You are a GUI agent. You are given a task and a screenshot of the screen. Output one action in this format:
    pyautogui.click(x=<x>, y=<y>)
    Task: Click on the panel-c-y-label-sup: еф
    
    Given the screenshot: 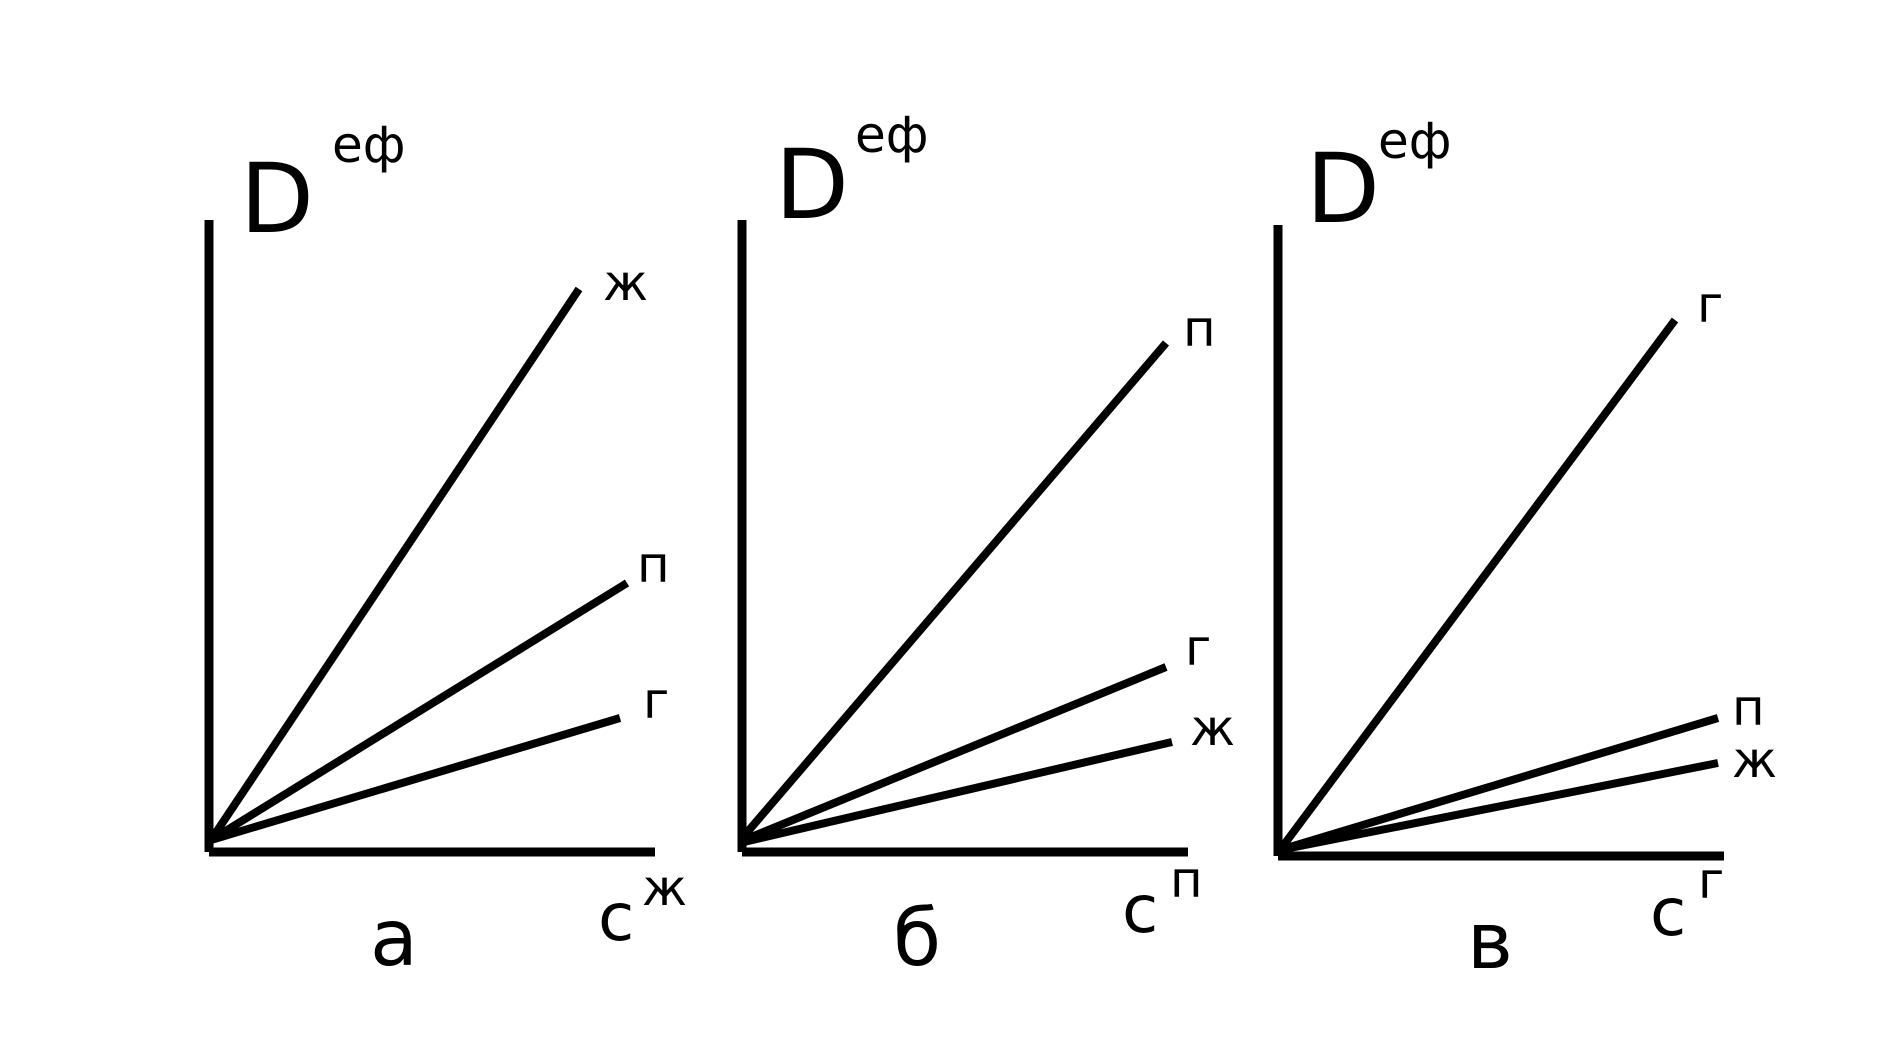 What is the action you would take?
    pyautogui.click(x=1415, y=141)
    